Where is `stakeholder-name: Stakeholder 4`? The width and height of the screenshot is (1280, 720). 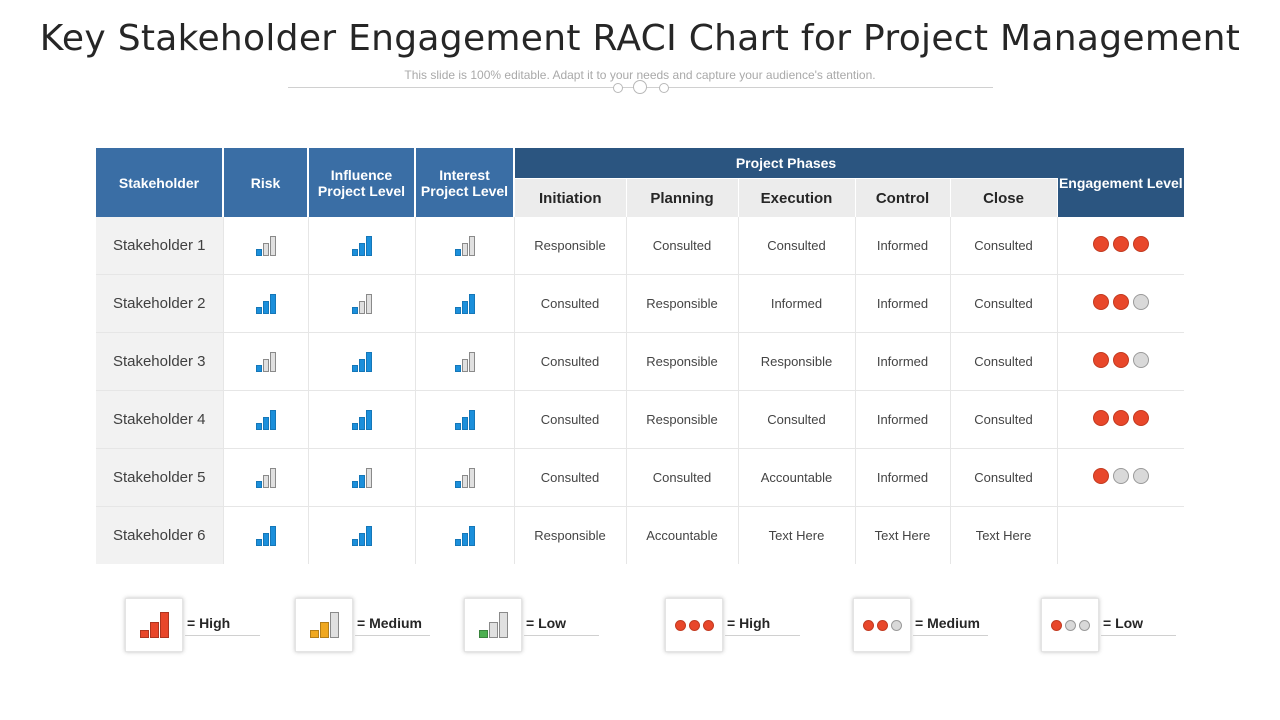
stakeholder-name: Stakeholder 4 is located at coordinates (160, 419).